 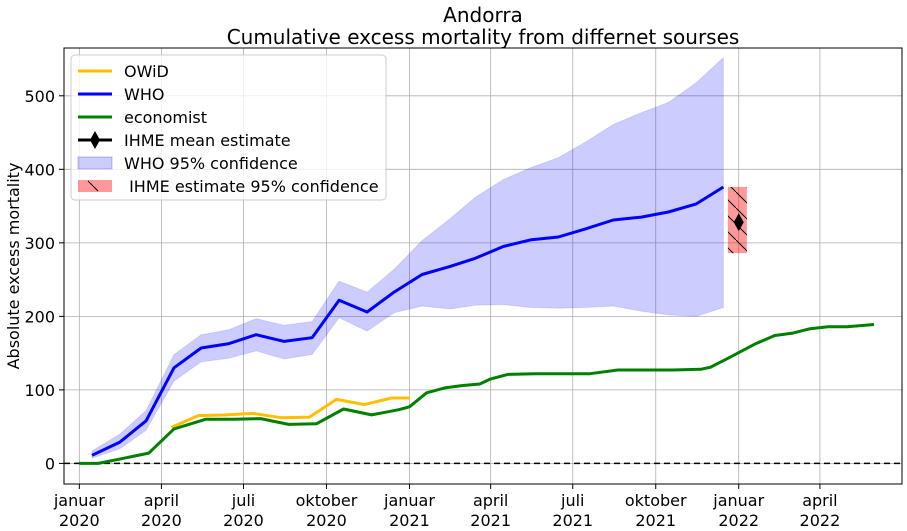 I want to click on legend-ihme-ci-label: IHME estimate 95% confidence, so click(x=251, y=186).